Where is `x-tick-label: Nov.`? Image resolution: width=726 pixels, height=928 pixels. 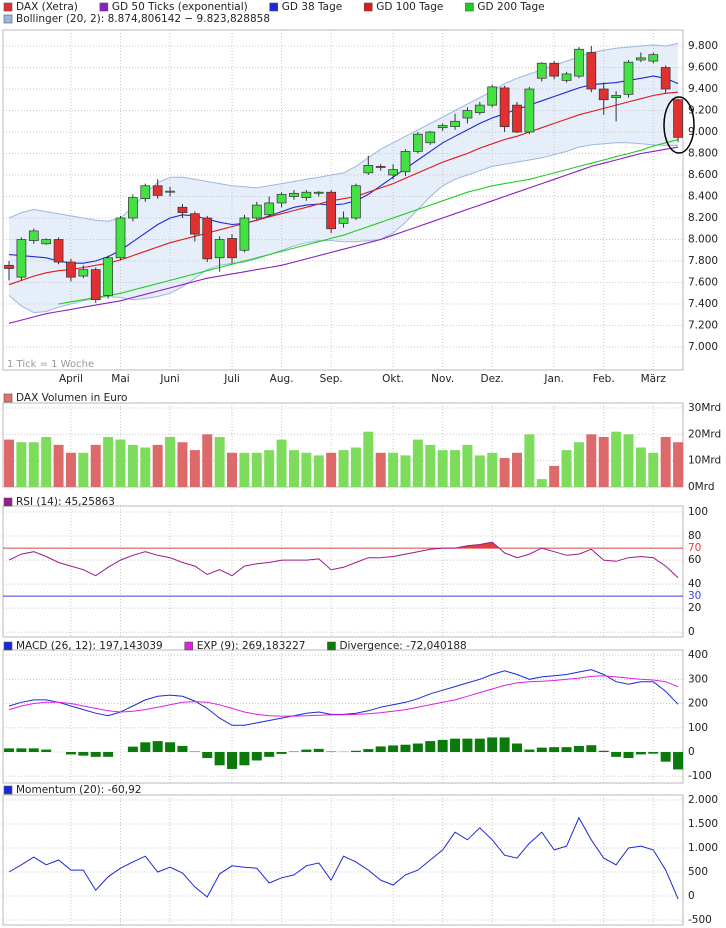
x-tick-label: Nov. is located at coordinates (442, 379).